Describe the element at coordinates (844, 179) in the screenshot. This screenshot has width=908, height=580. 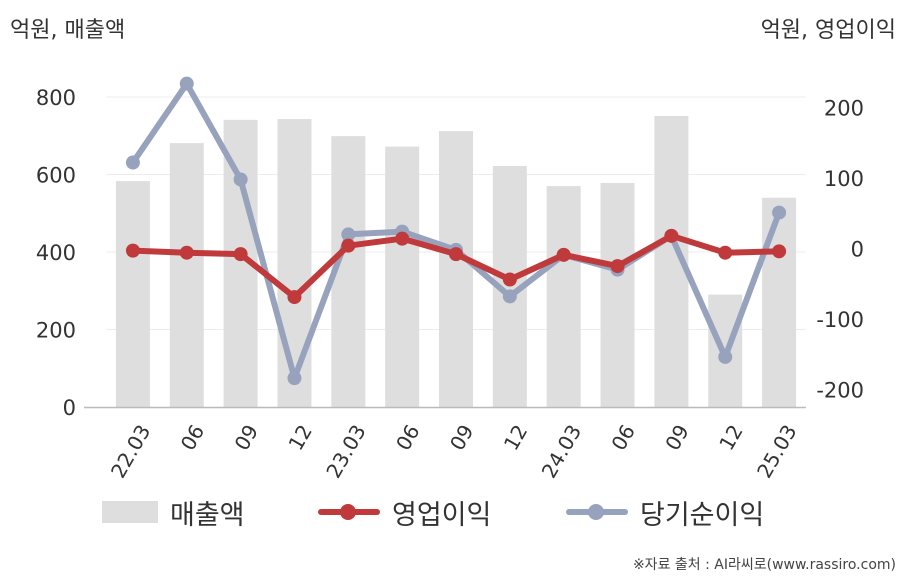
I see `y-right-tick-label: 100` at that location.